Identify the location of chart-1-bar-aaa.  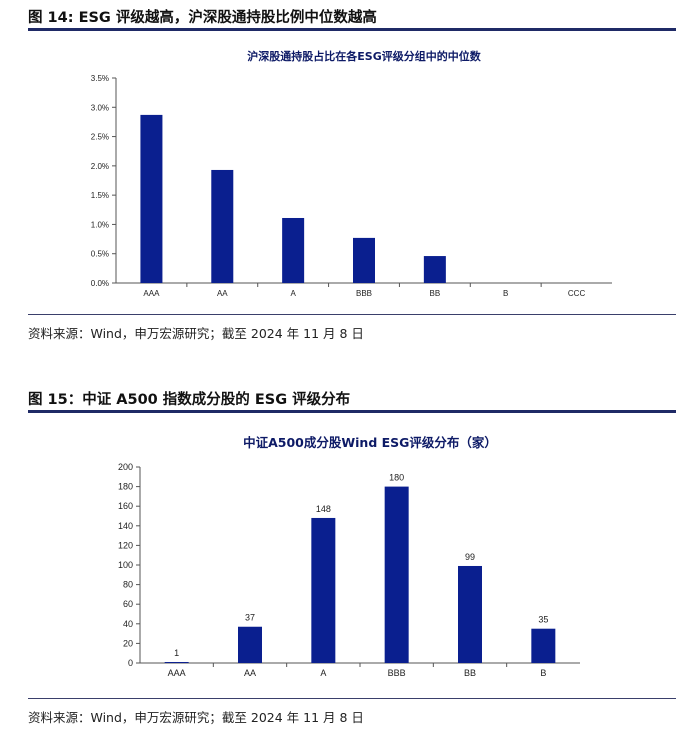
(151, 199).